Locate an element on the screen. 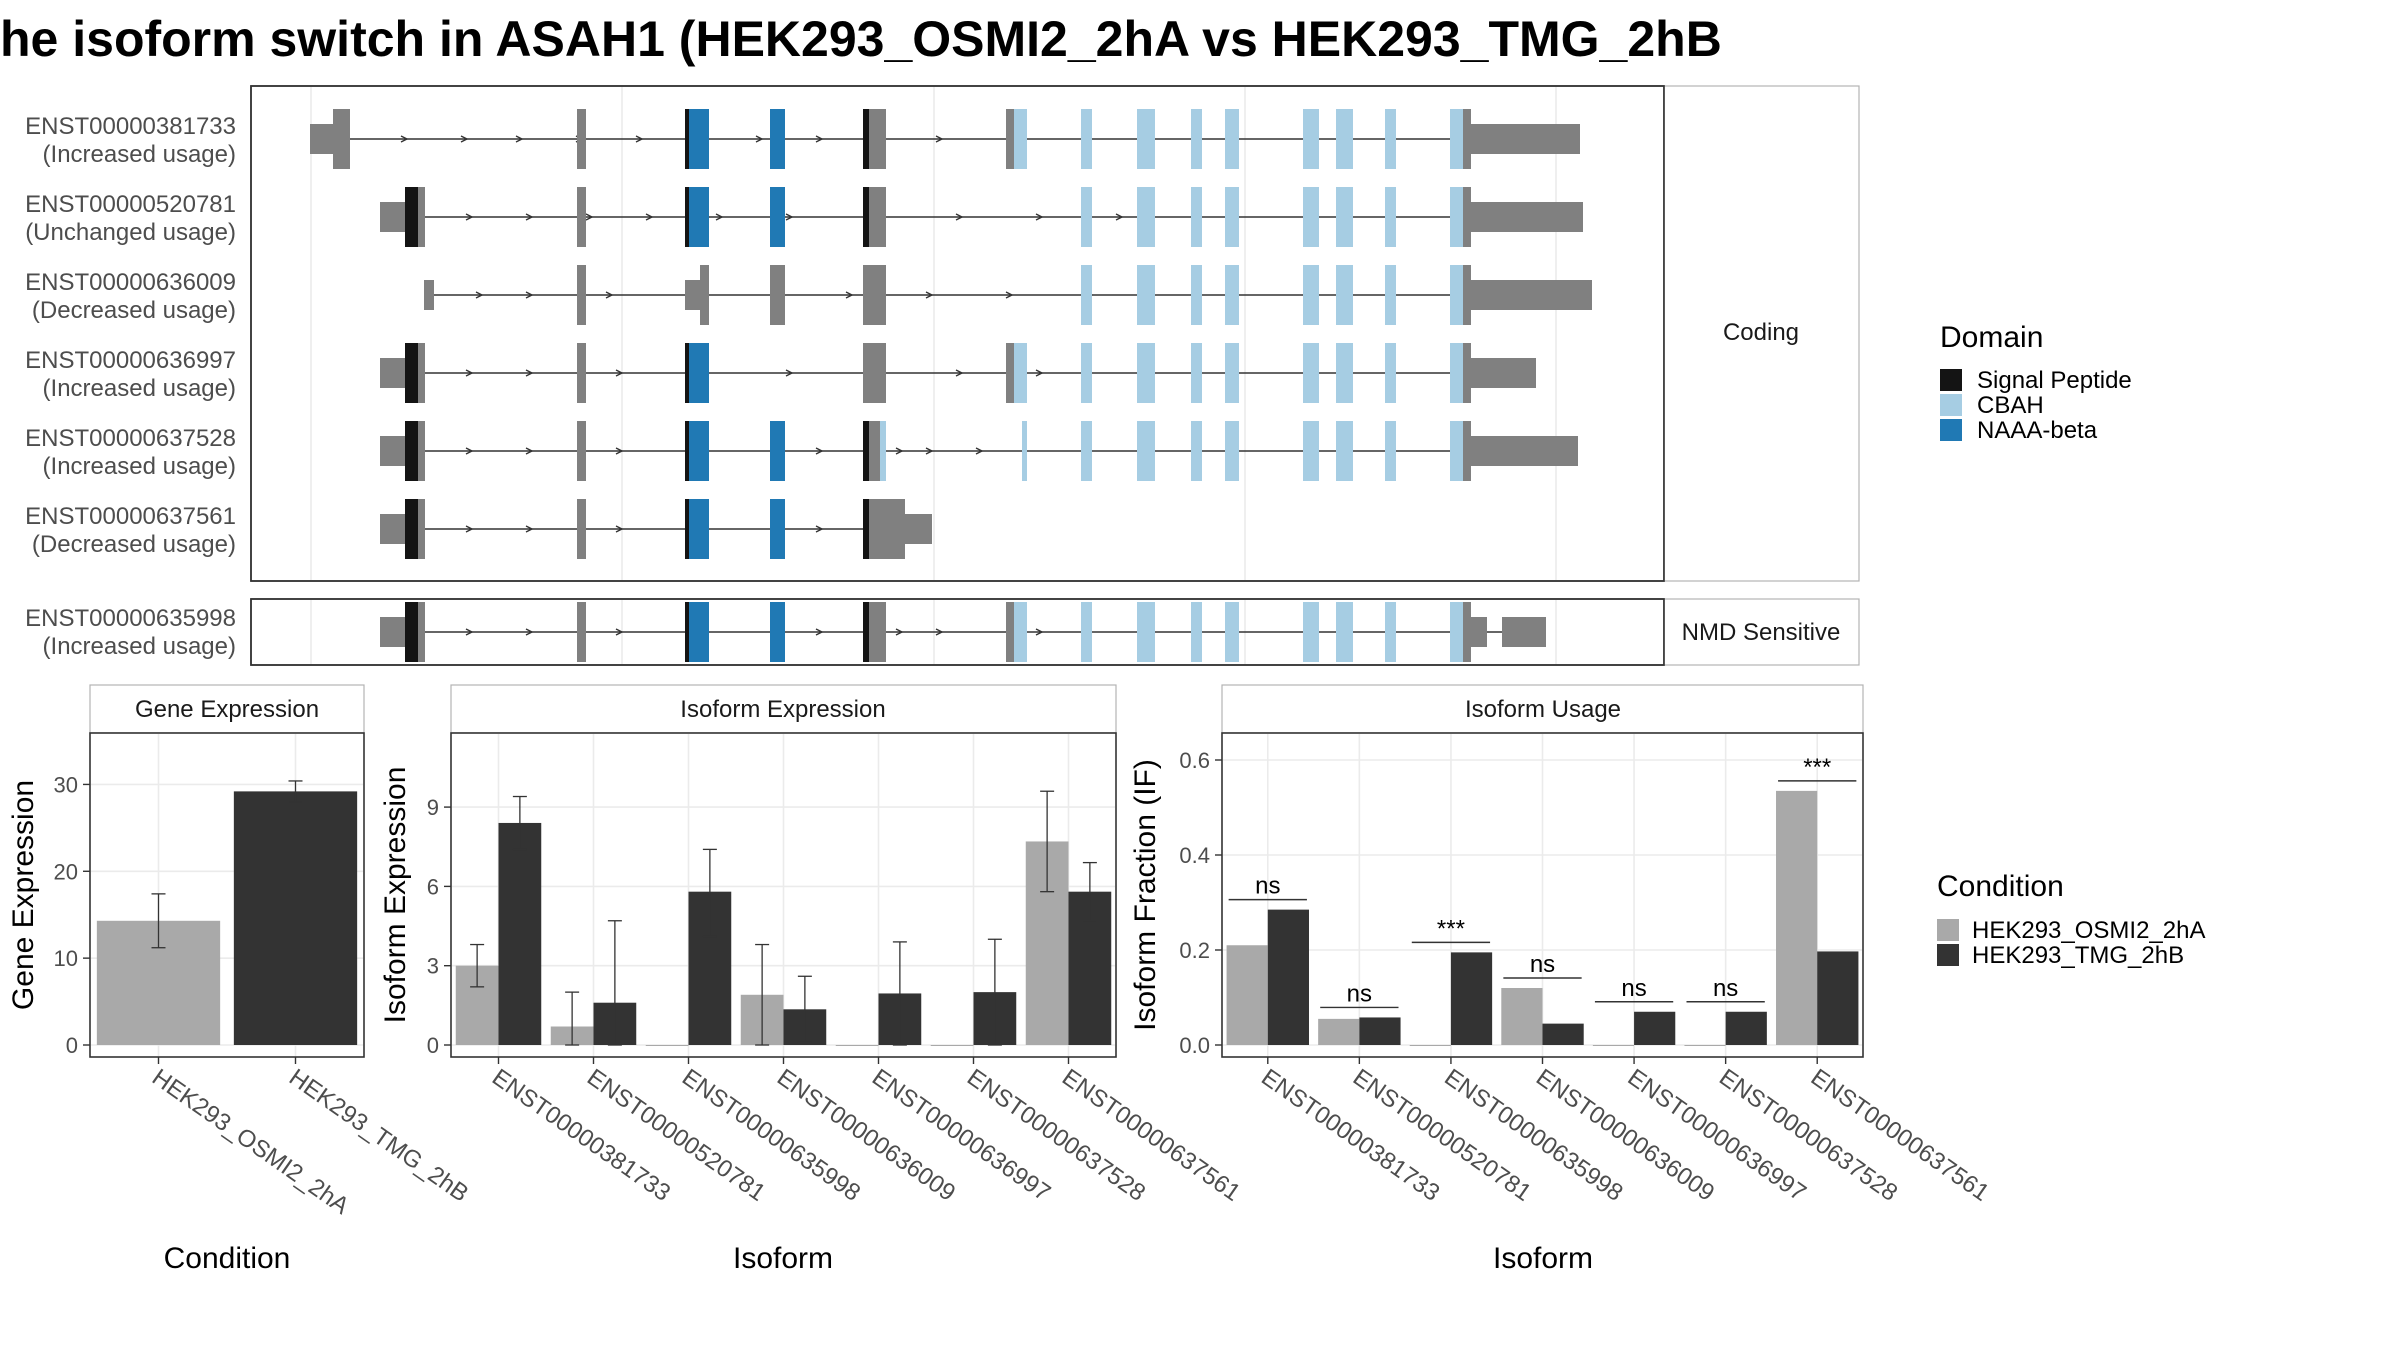  domain-legend: Domain Signal Peptide CBAH NAAA-beta is located at coordinates (2036, 382).